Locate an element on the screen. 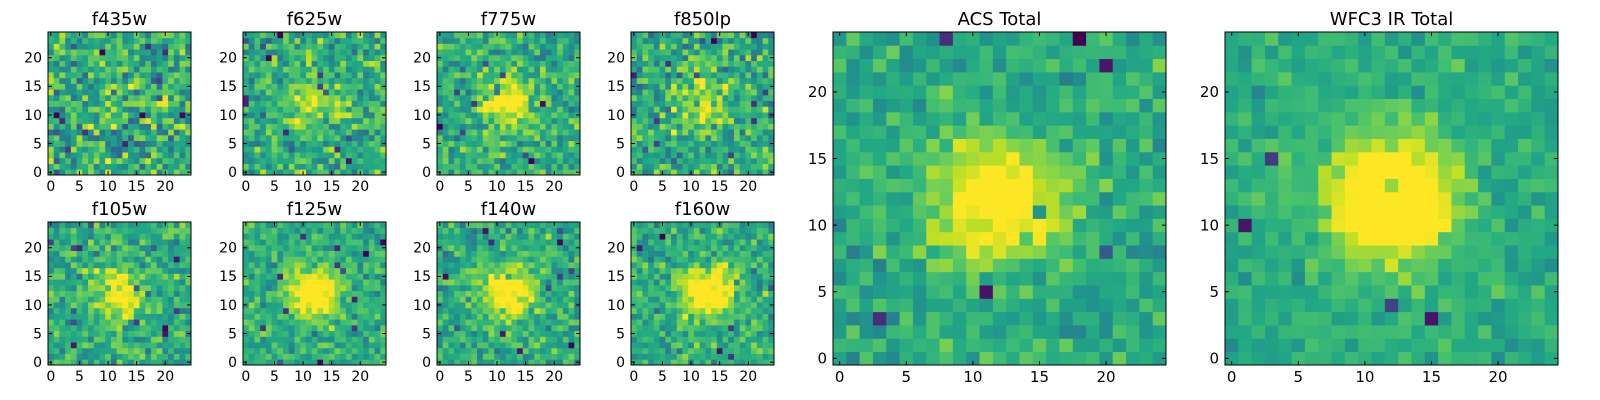  y-tick-label: 15 is located at coordinates (228, 277).